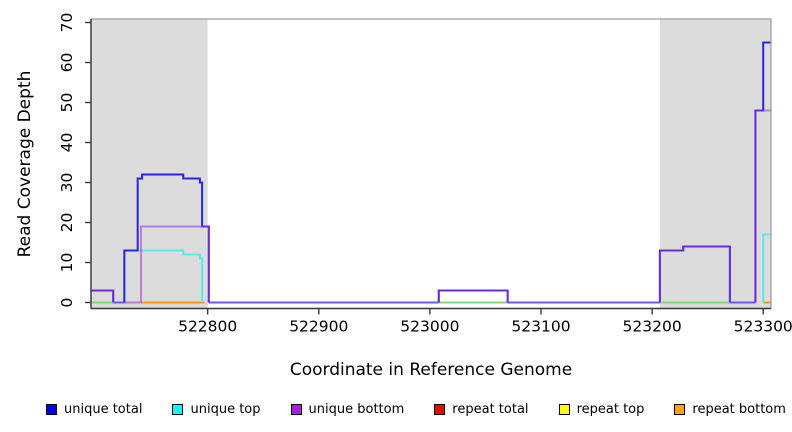  Describe the element at coordinates (67, 303) in the screenshot. I see `svg-text: 0` at that location.